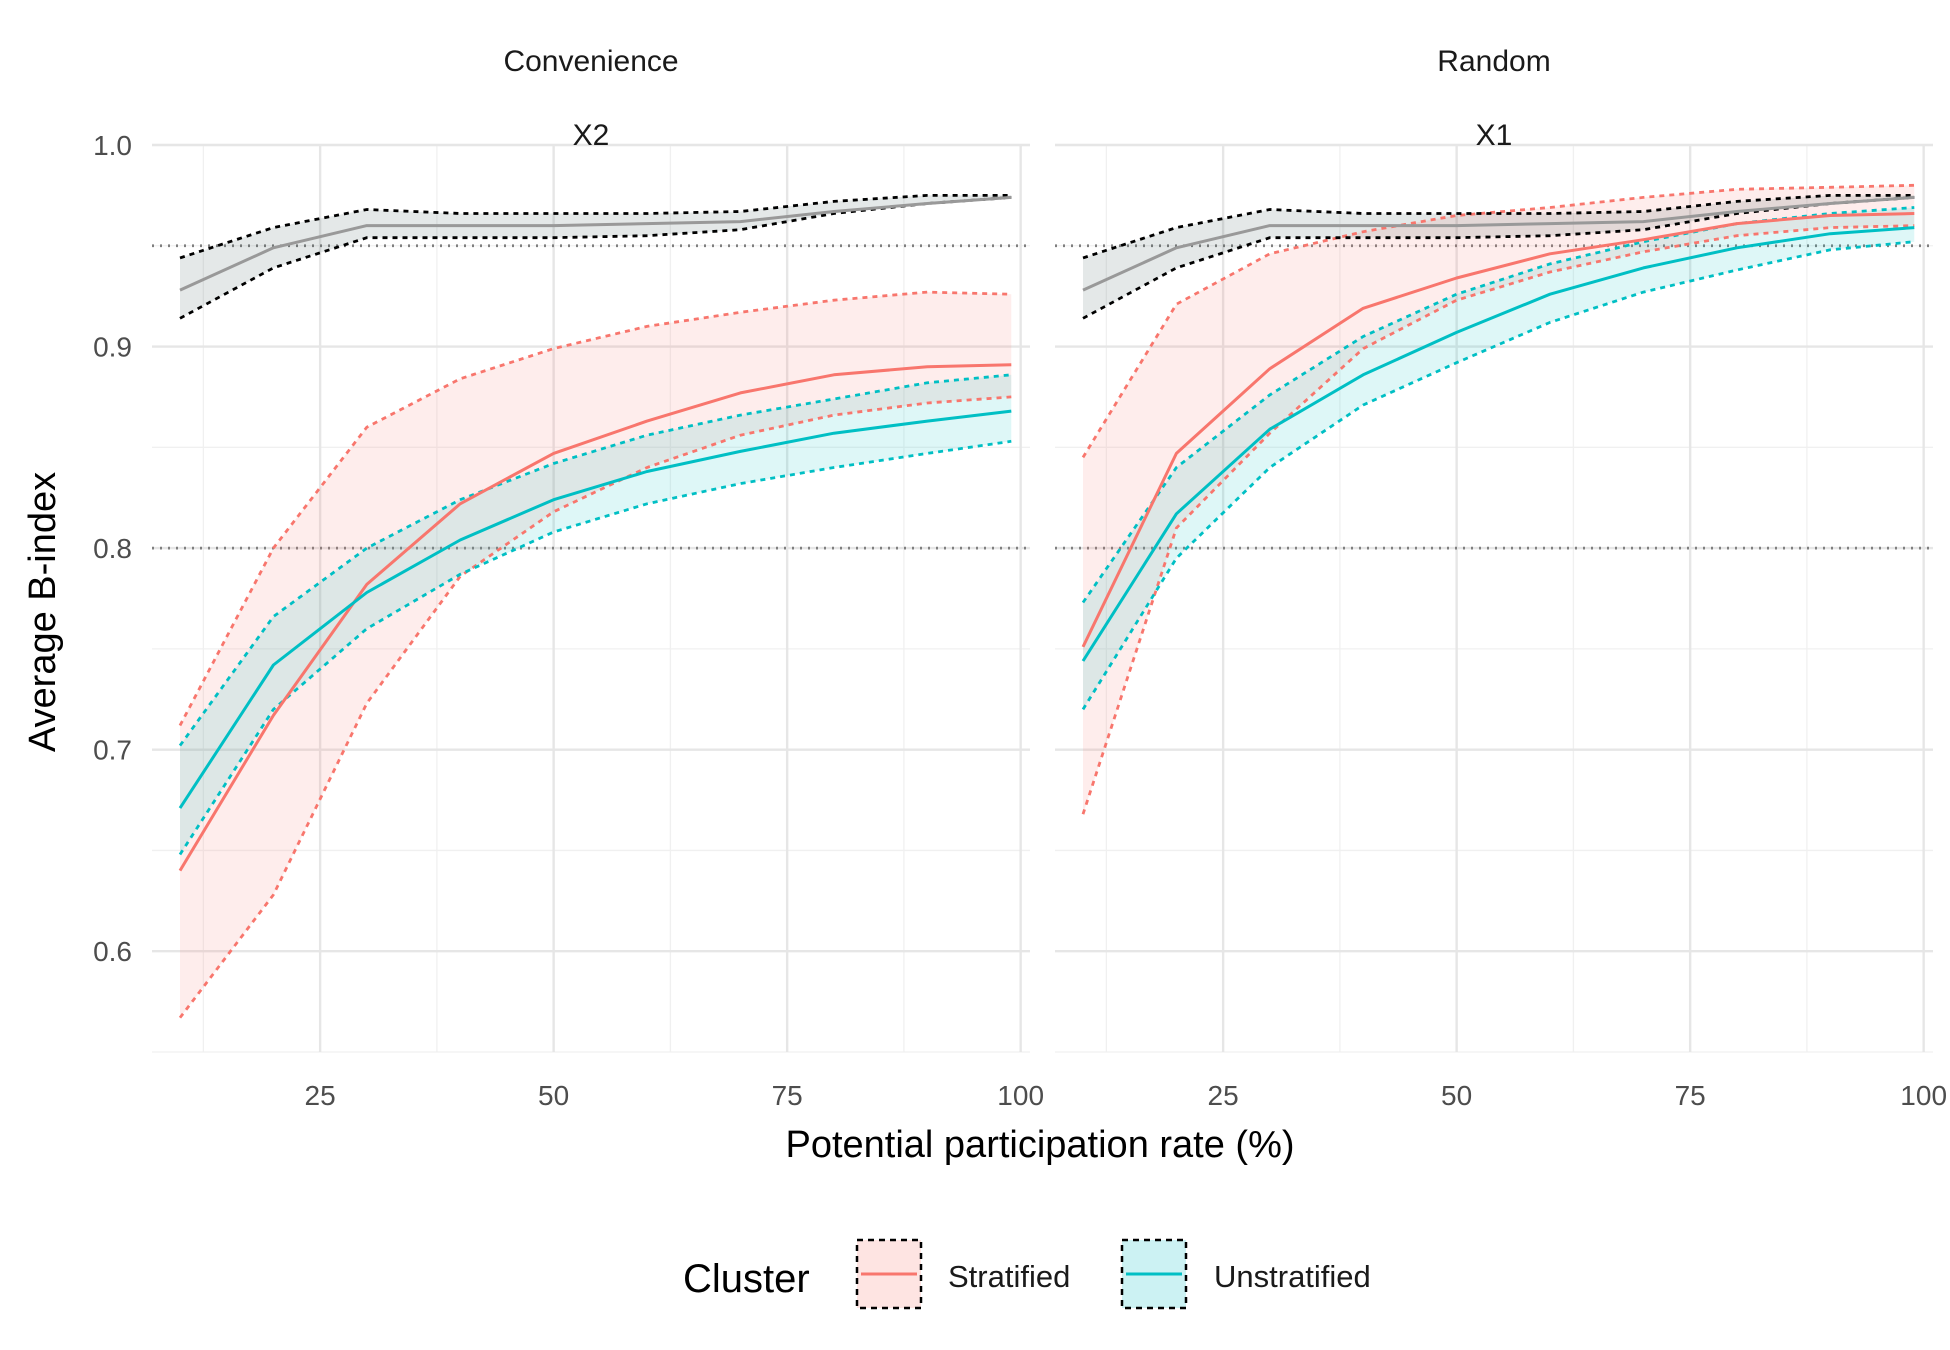 Image resolution: width=1950 pixels, height=1350 pixels. I want to click on legend-label-stratified: Stratified, so click(1009, 1276).